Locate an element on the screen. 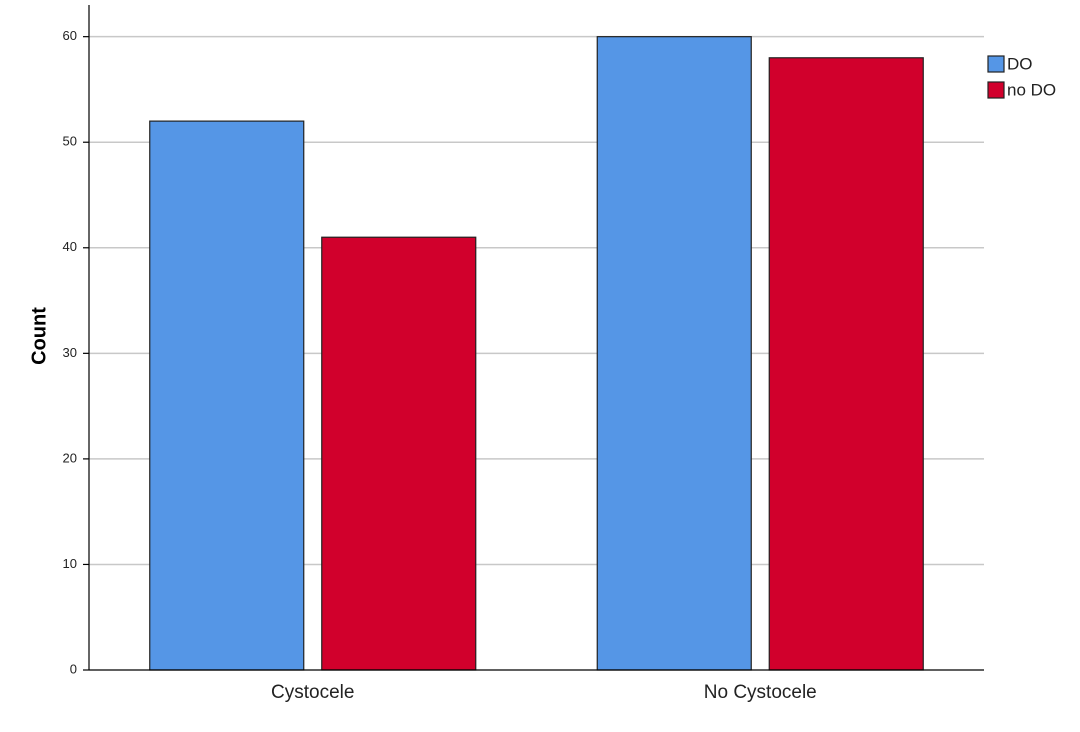 The width and height of the screenshot is (1080, 732). y-tick-label: 50 is located at coordinates (70, 141).